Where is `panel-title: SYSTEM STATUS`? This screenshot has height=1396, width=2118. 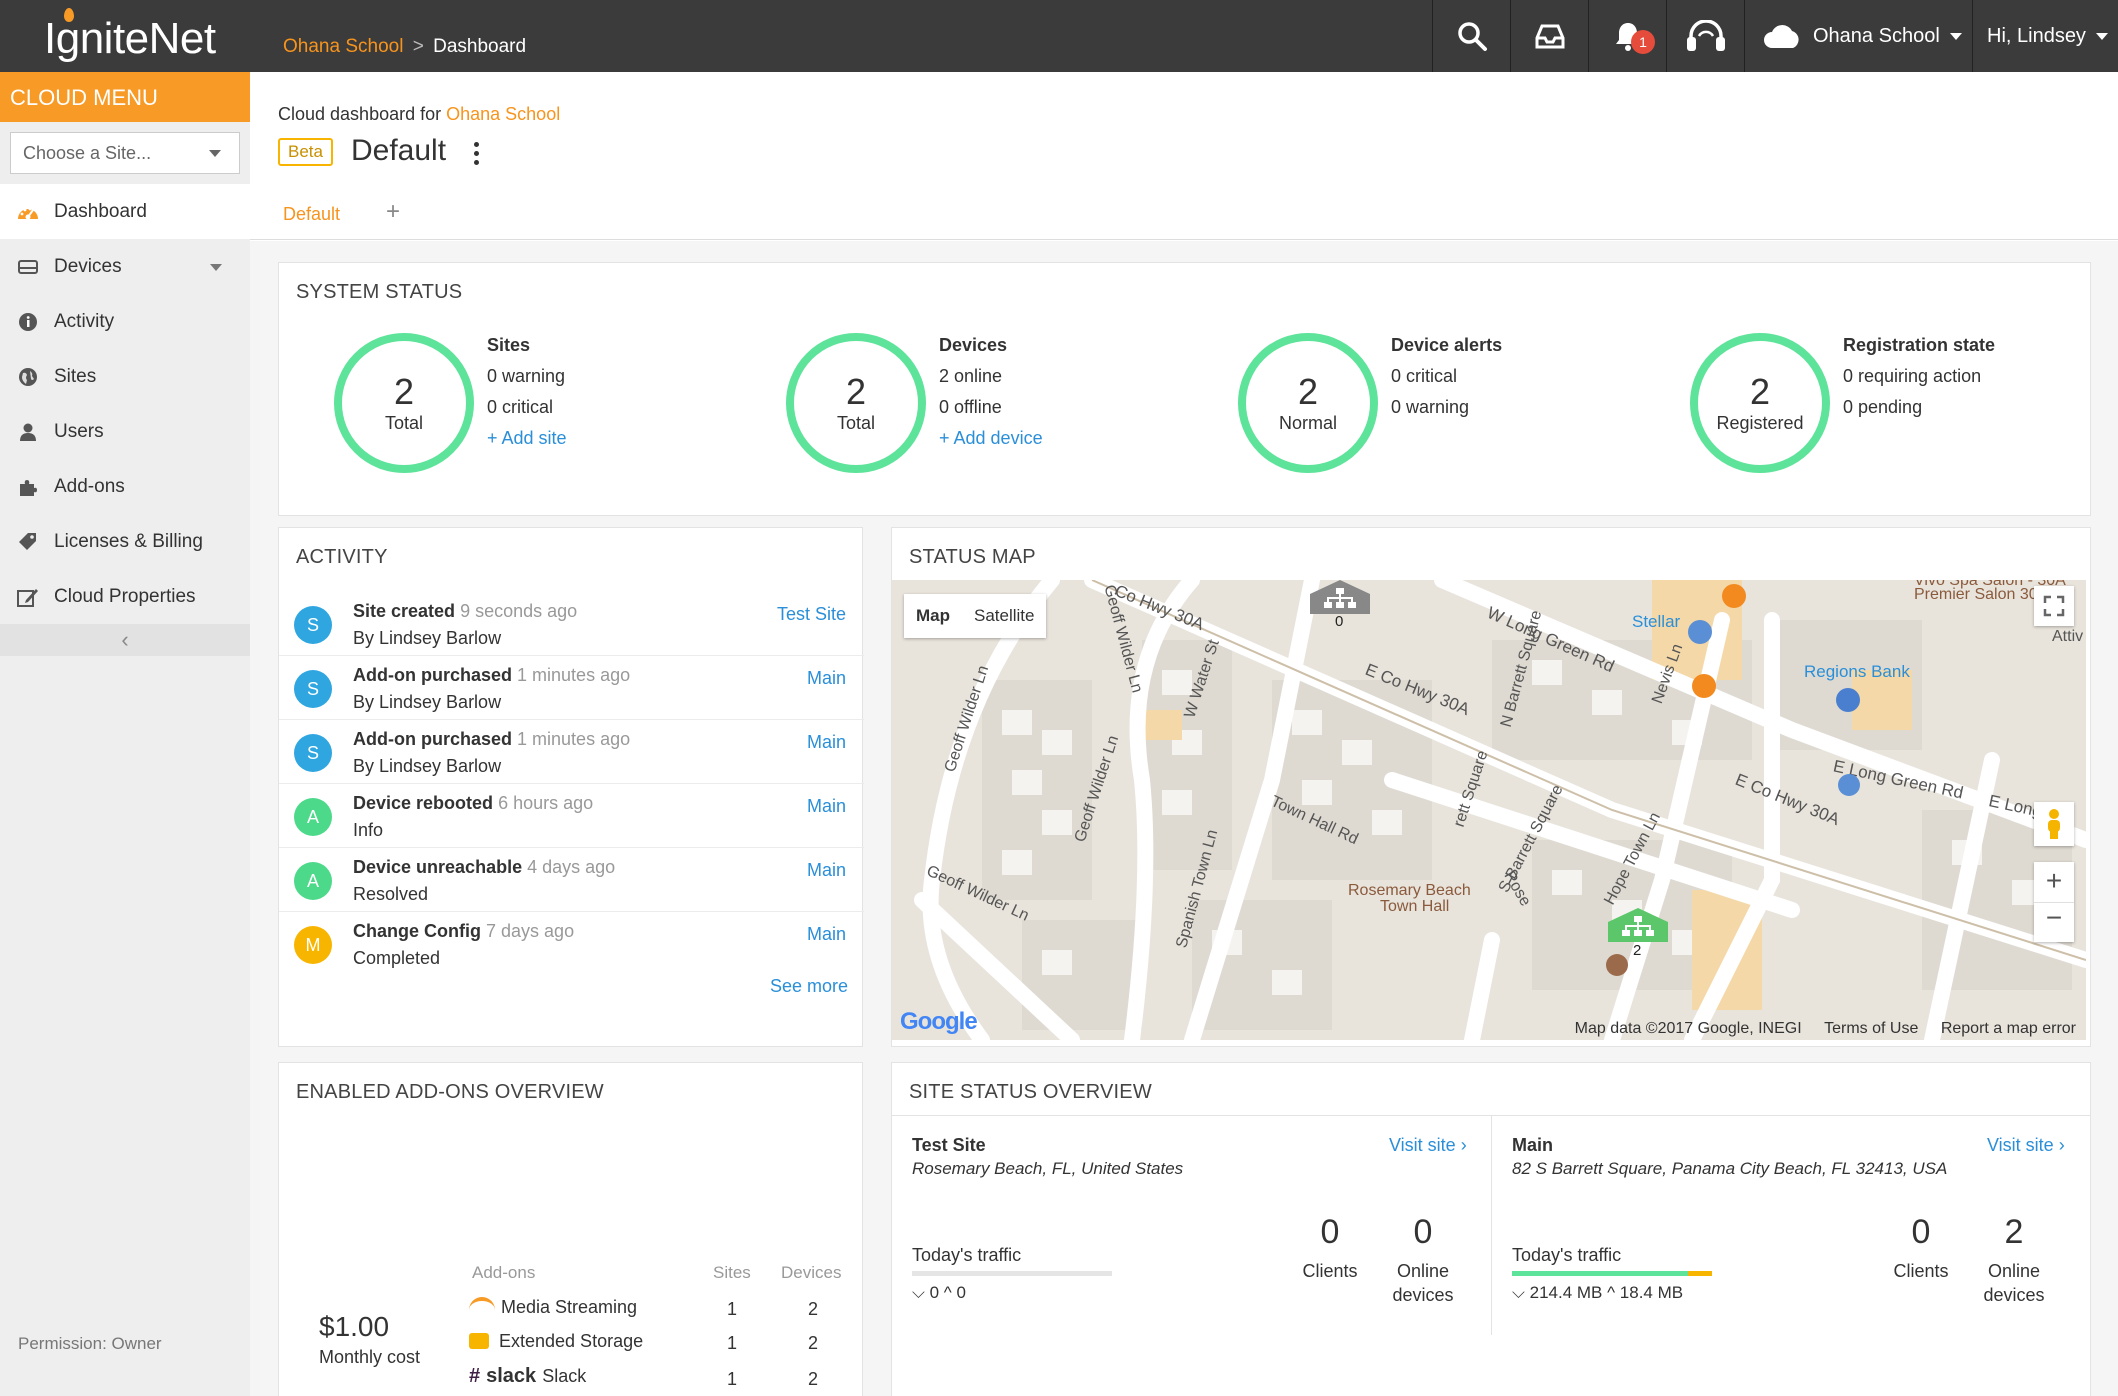
panel-title: SYSTEM STATUS is located at coordinates (379, 292).